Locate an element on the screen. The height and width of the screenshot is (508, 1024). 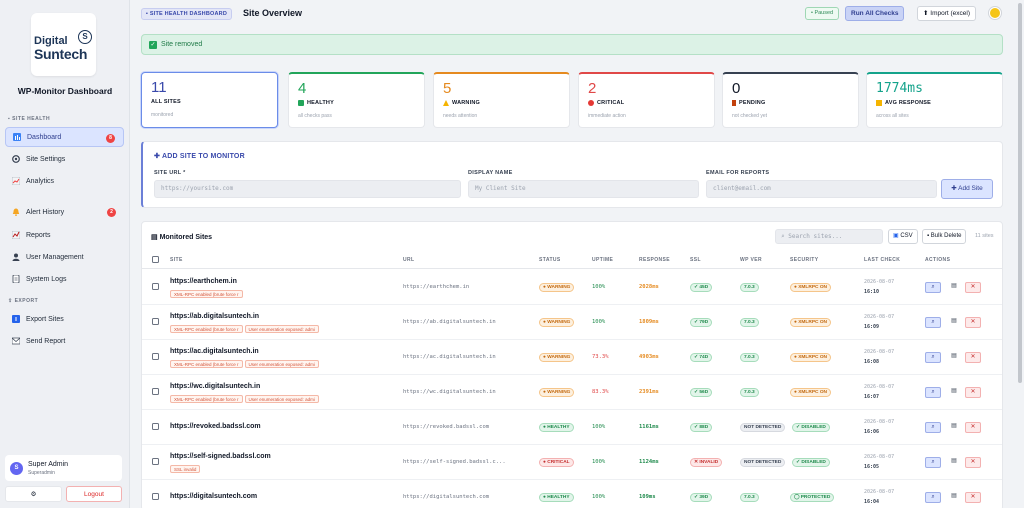
scrollbar-thumb is located at coordinates (1020, 193).